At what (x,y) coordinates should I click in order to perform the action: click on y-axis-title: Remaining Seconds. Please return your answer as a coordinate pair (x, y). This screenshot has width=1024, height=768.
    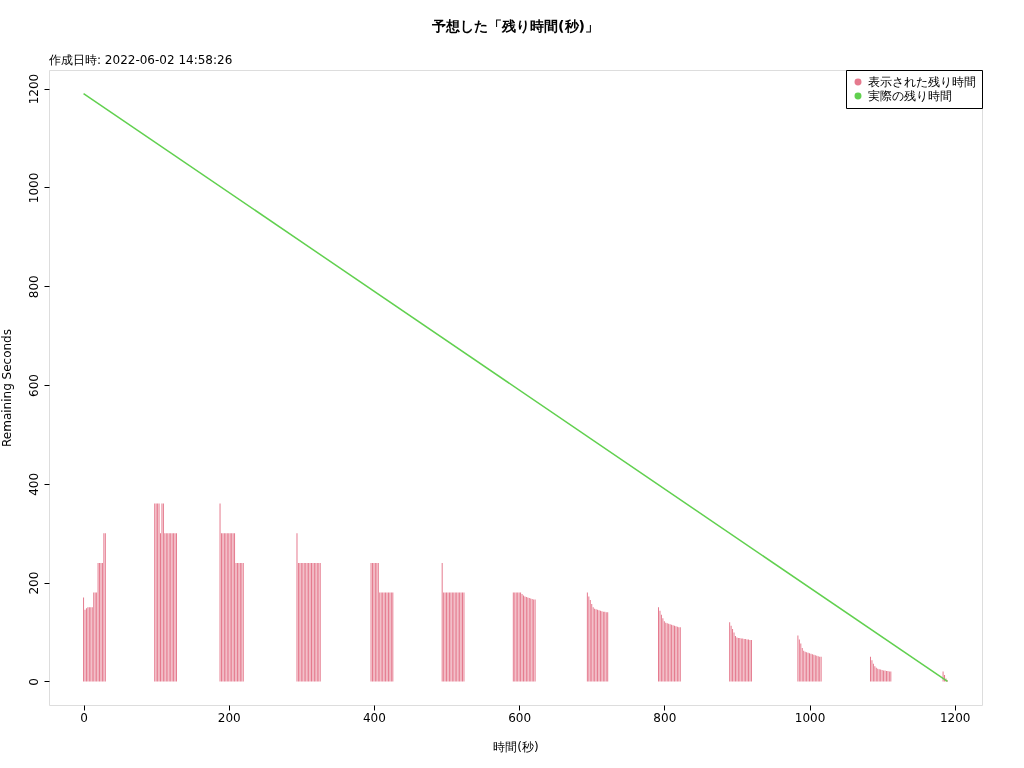
    Looking at the image, I should click on (7, 388).